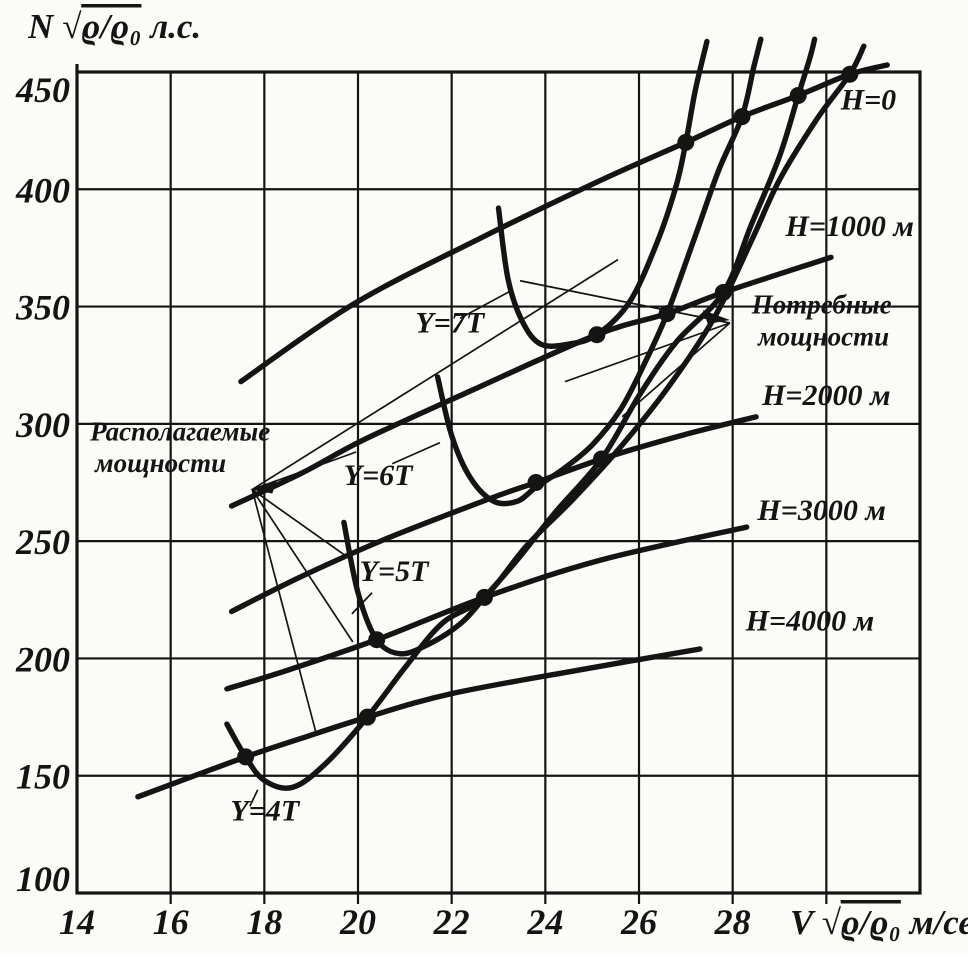 The image size is (968, 958). Describe the element at coordinates (395, 571) in the screenshot. I see `label-y5: Y=5T` at that location.